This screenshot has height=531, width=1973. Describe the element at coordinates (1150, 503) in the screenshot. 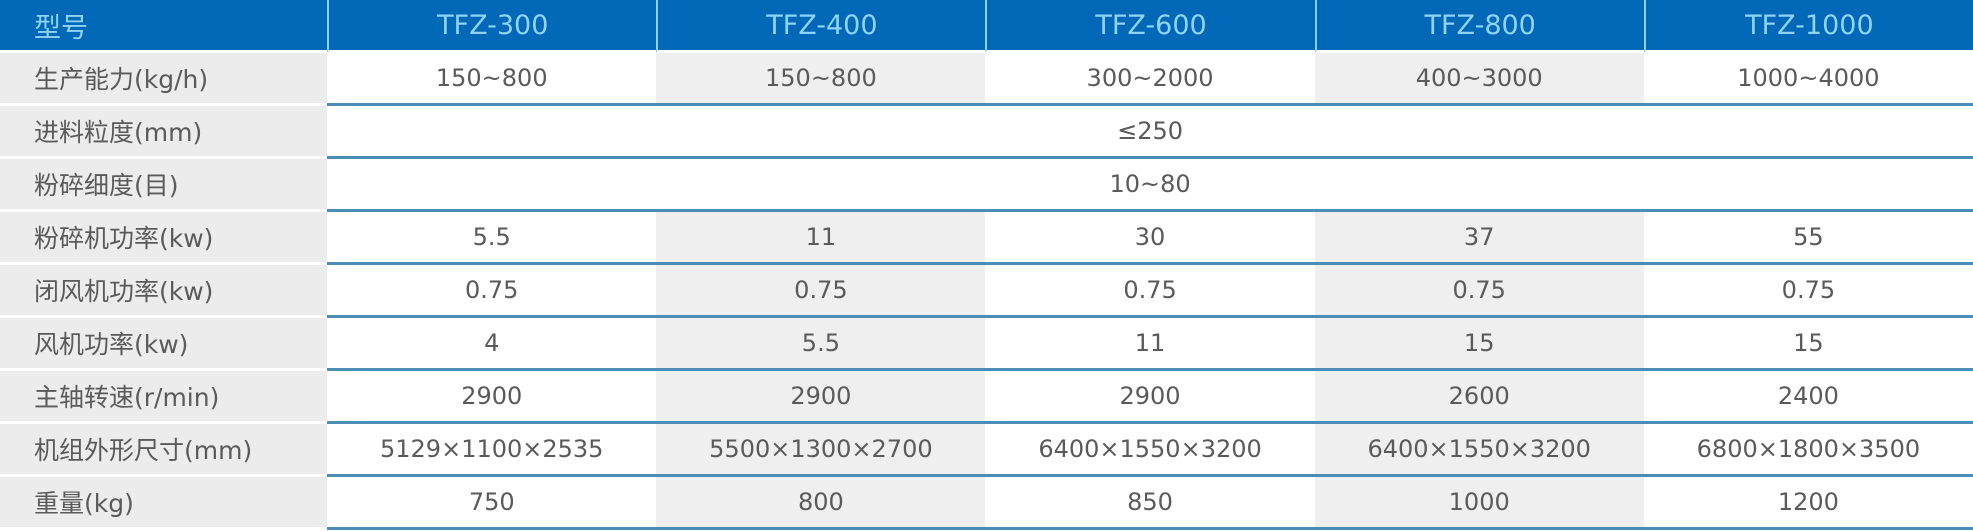

I see `table-cell: 850` at that location.